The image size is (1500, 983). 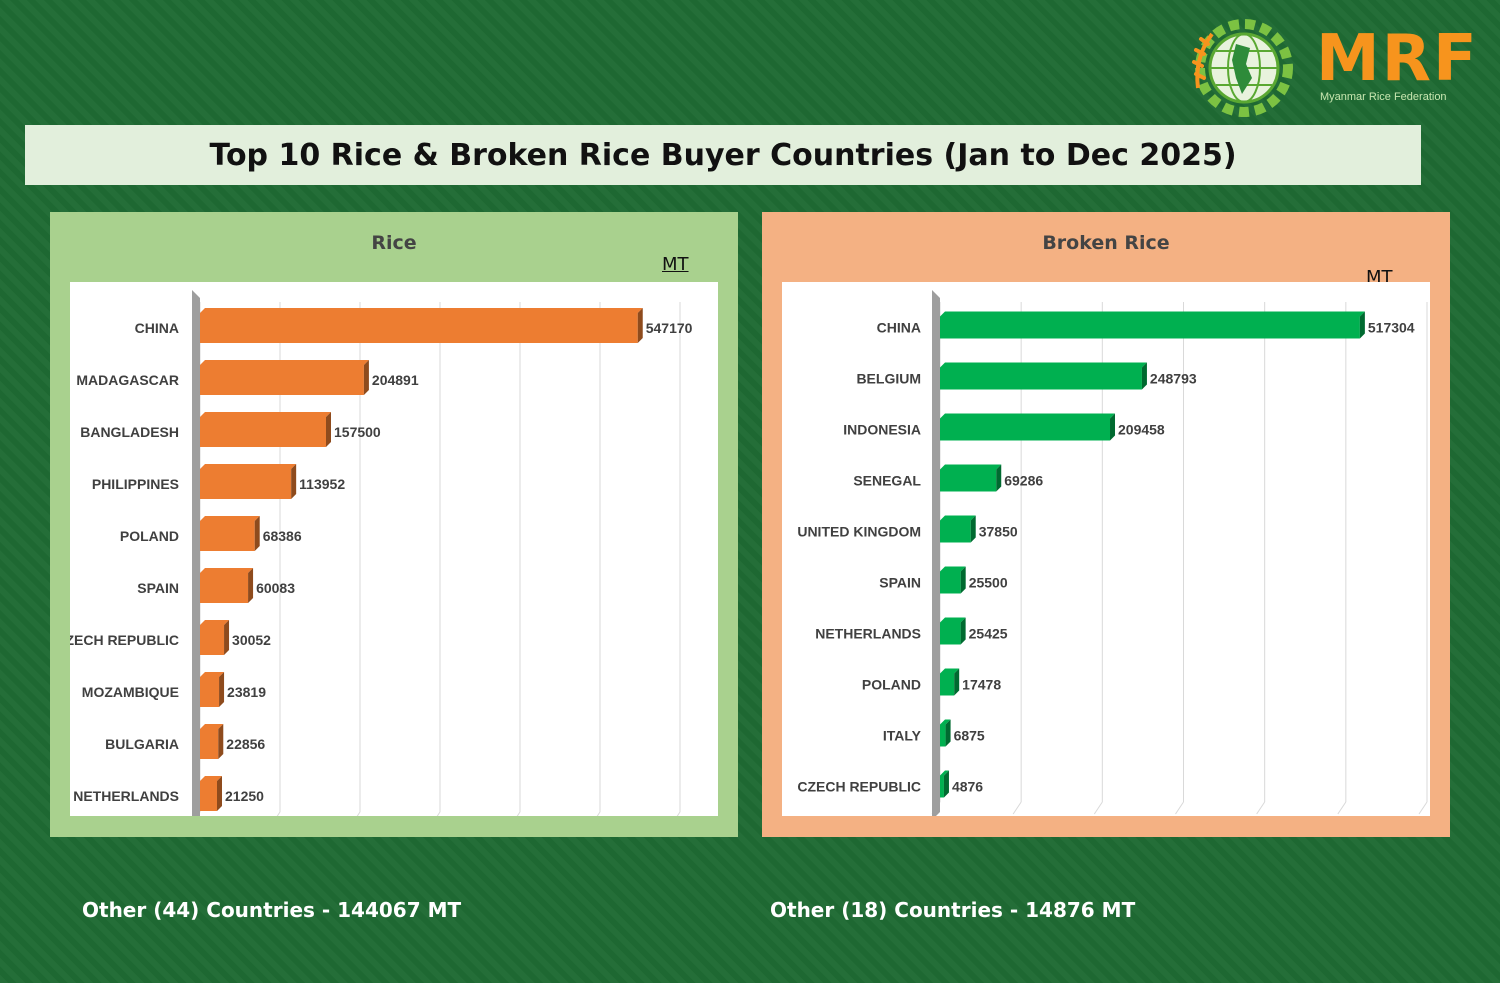 What do you see at coordinates (859, 787) in the screenshot?
I see `category-label: CZECH REPUBLIC` at bounding box center [859, 787].